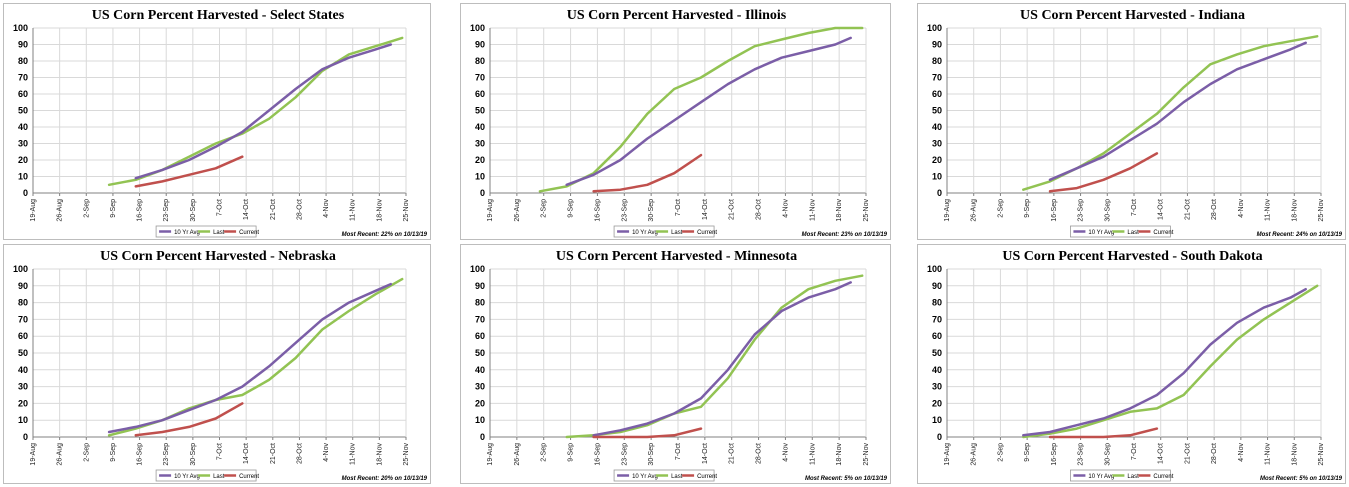 The width and height of the screenshot is (1349, 487). What do you see at coordinates (1132, 15) in the screenshot?
I see `chart-title: US Corn Percent Harvested - Indiana` at bounding box center [1132, 15].